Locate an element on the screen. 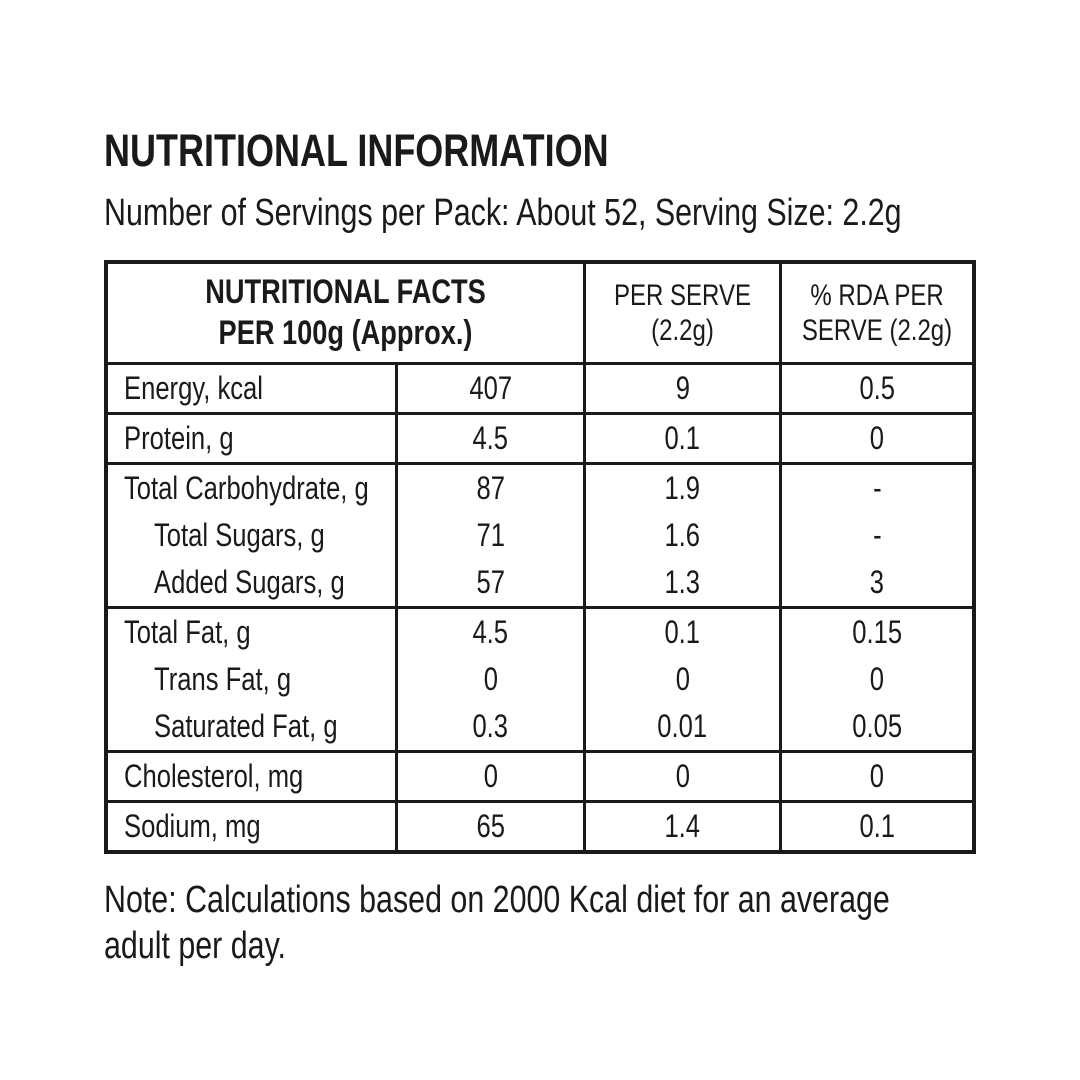  rda-value: 0.05 is located at coordinates (877, 726).